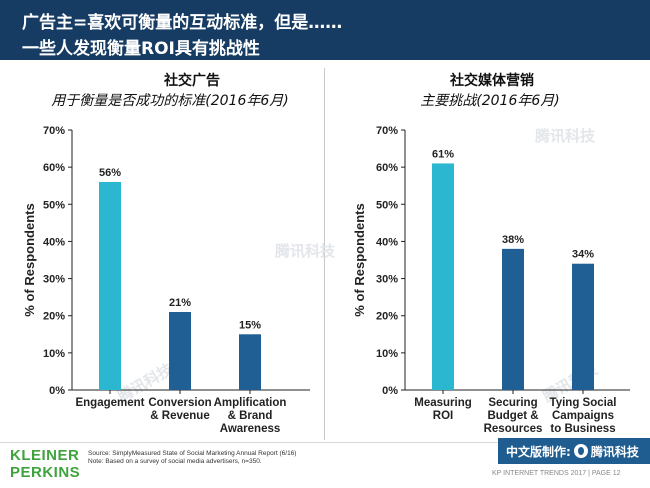 The image size is (650, 488). I want to click on x-category-label: Resources, so click(513, 429).